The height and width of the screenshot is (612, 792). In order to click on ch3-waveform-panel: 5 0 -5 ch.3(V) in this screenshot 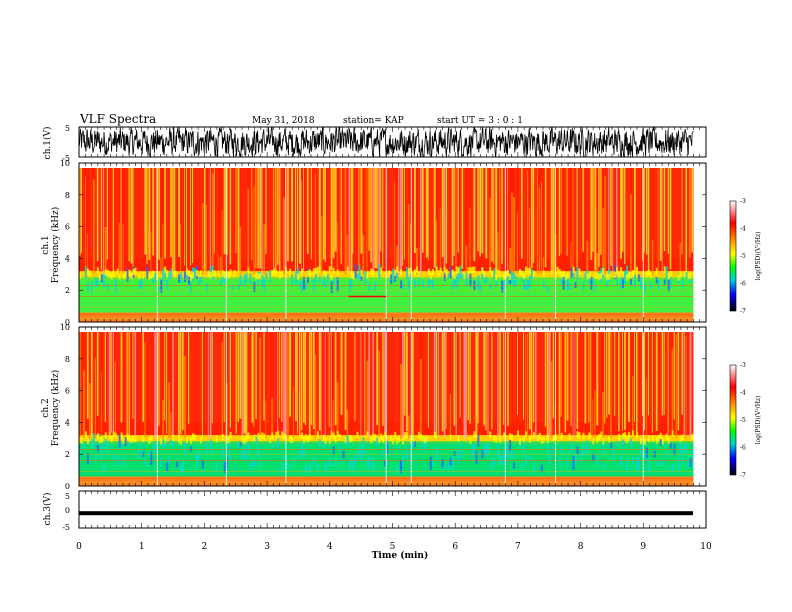, I will do `click(374, 511)`.